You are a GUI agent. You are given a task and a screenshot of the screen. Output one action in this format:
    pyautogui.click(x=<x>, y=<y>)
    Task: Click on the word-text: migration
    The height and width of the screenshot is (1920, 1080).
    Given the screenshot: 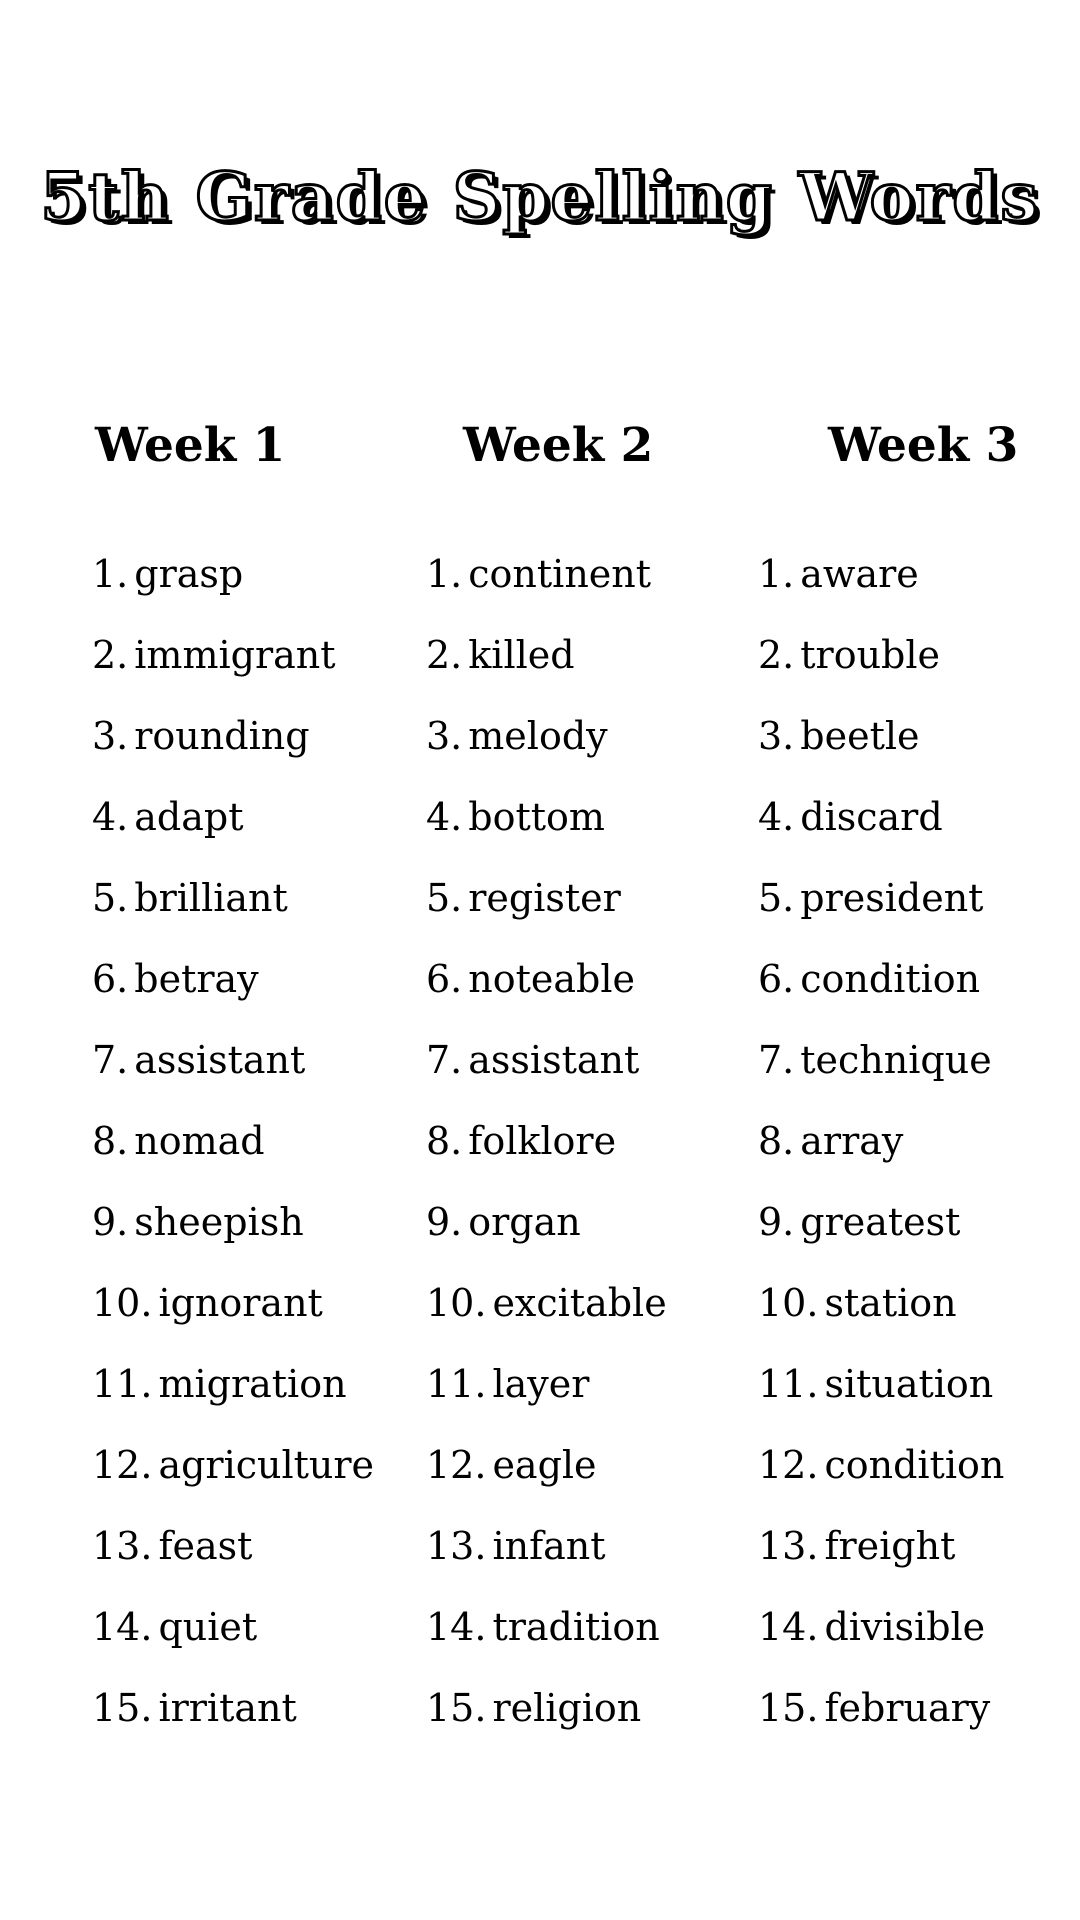 What is the action you would take?
    pyautogui.click(x=252, y=1384)
    